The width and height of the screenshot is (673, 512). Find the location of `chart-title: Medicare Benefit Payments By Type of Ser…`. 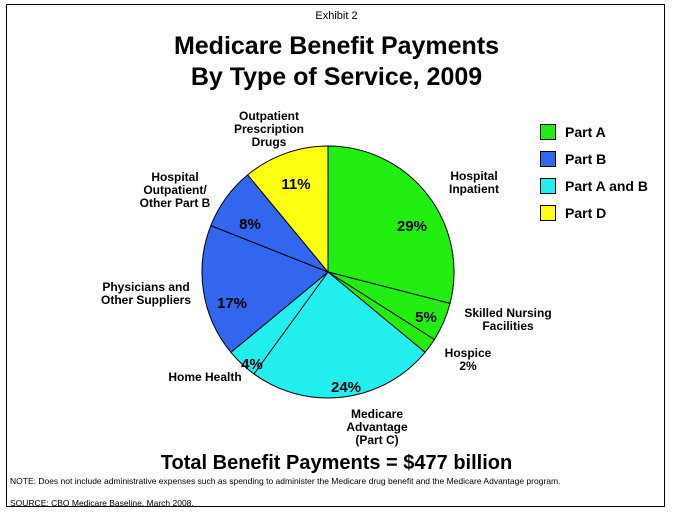

chart-title: Medicare Benefit Payments By Type of Ser… is located at coordinates (336, 62).